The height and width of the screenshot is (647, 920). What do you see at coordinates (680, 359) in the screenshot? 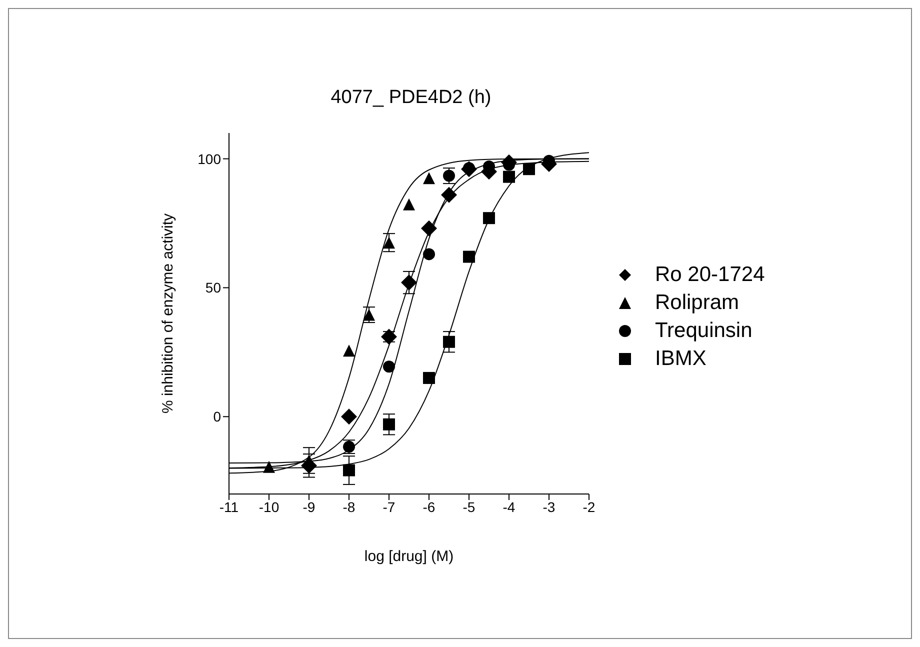
I see `legend-label: IBMX` at bounding box center [680, 359].